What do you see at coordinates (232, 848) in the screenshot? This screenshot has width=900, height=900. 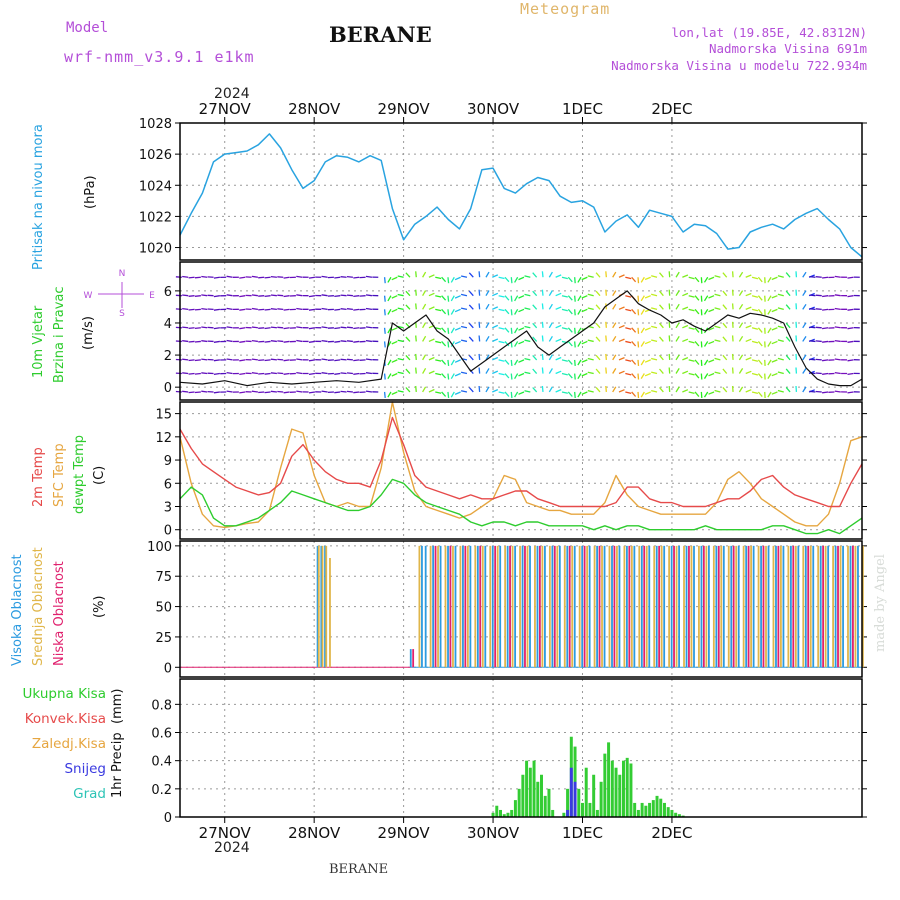 I see `year-bottom: 2024` at bounding box center [232, 848].